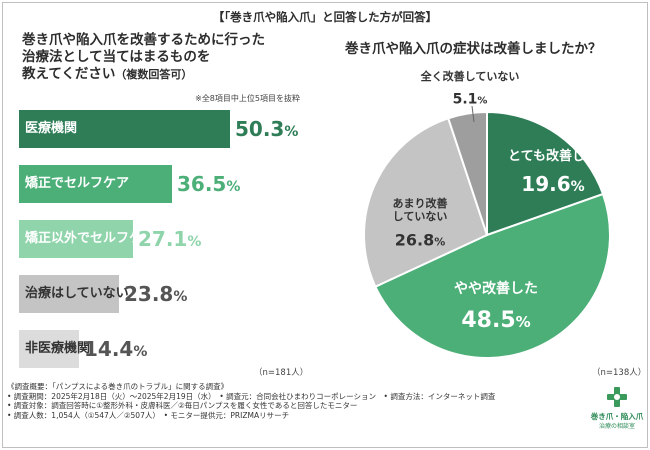 This screenshot has width=650, height=450. Describe the element at coordinates (69, 74) in the screenshot. I see `bar-chart-question-line3: 教えてください` at that location.